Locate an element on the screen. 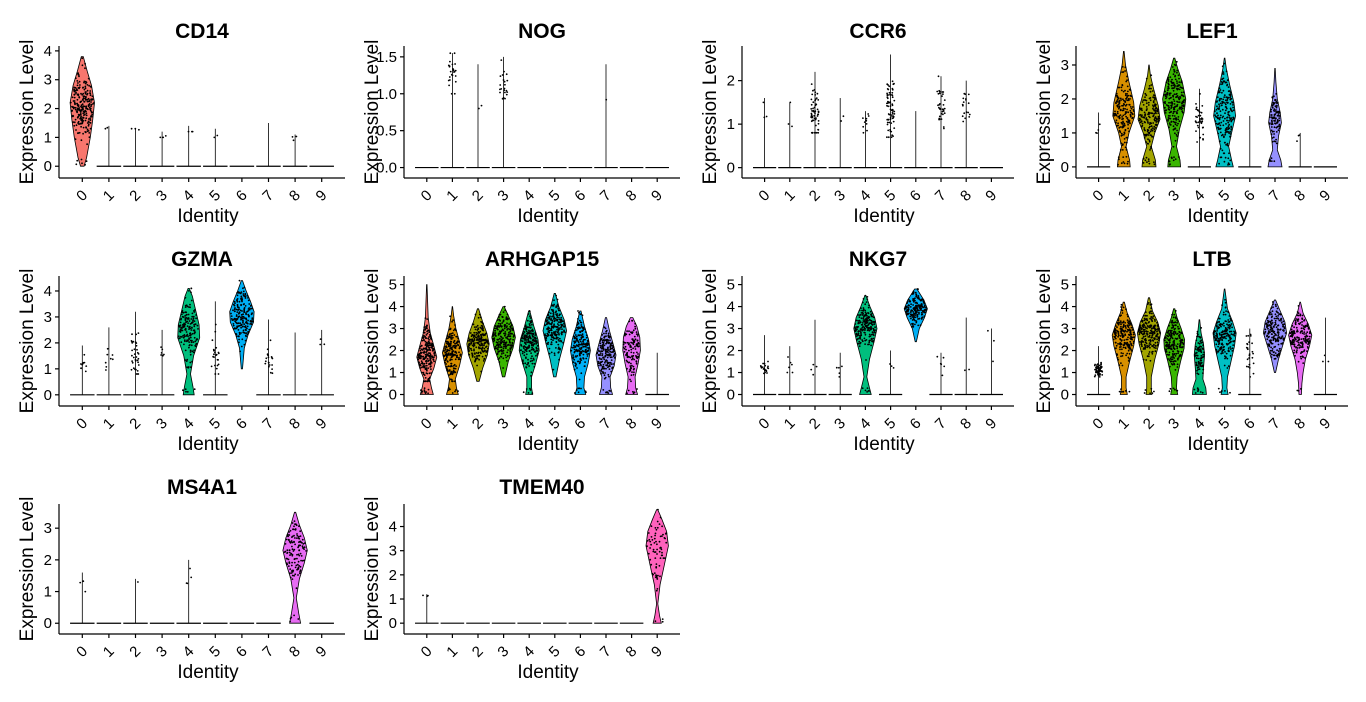 Image resolution: width=1366 pixels, height=702 pixels. panel-title: CD14 is located at coordinates (202, 31).